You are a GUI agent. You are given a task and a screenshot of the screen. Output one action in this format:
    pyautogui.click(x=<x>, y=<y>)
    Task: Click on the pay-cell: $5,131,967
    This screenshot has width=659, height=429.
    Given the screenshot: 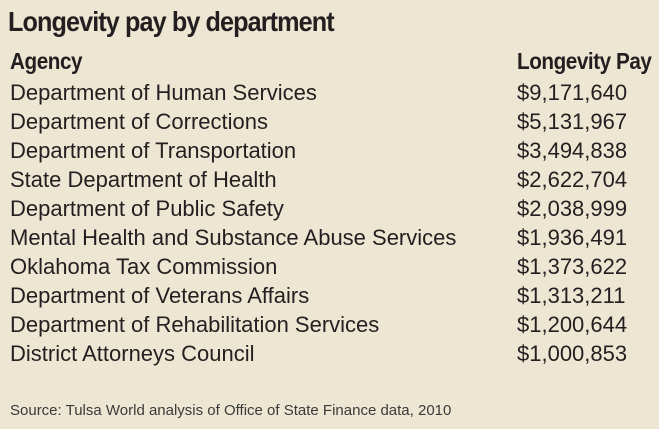 What is the action you would take?
    pyautogui.click(x=572, y=121)
    